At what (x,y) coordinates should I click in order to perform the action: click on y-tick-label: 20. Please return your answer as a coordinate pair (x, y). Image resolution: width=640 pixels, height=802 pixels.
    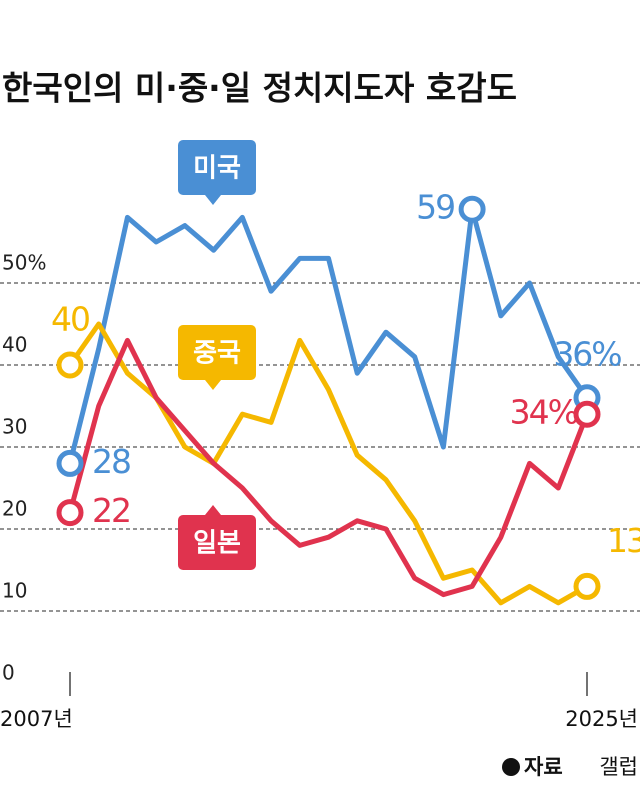
    Looking at the image, I should click on (14, 509).